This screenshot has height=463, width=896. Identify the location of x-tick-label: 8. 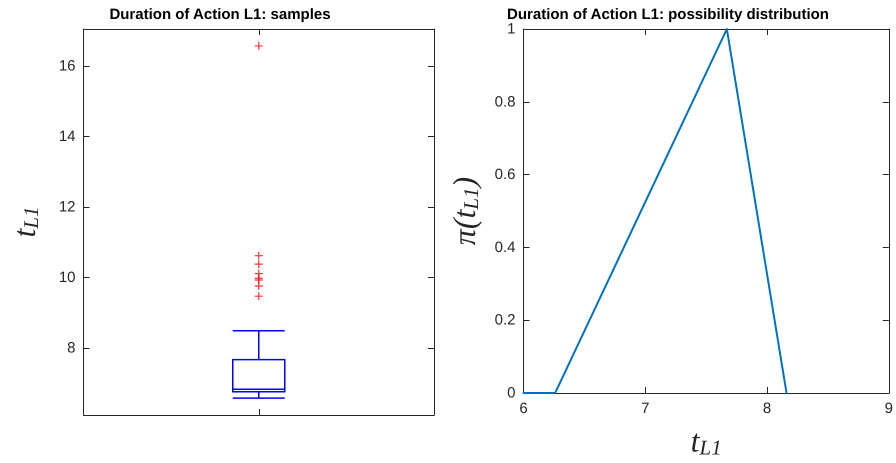
(767, 408).